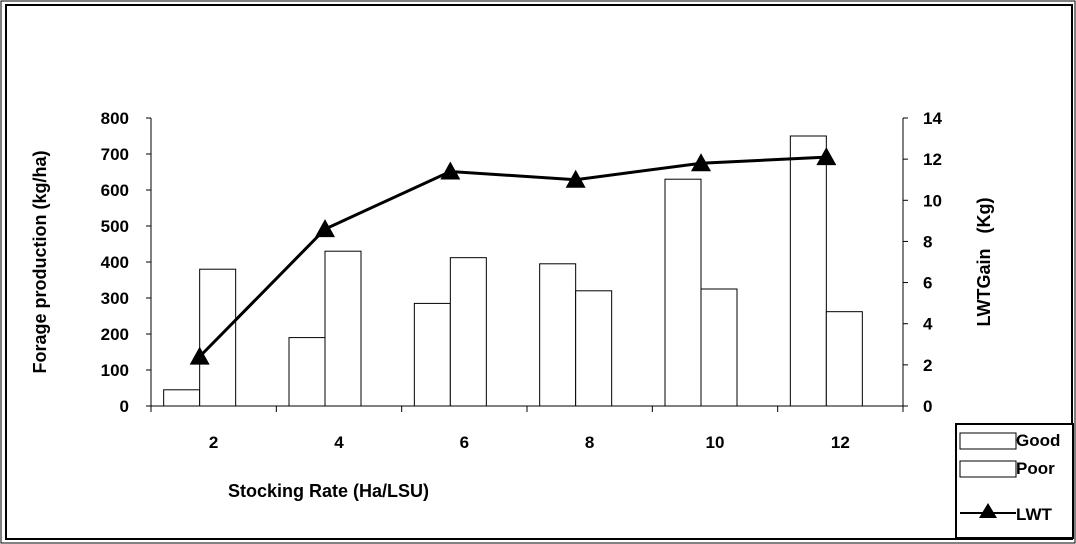 The image size is (1076, 544). What do you see at coordinates (988, 510) in the screenshot?
I see `legend-marker-lwt` at bounding box center [988, 510].